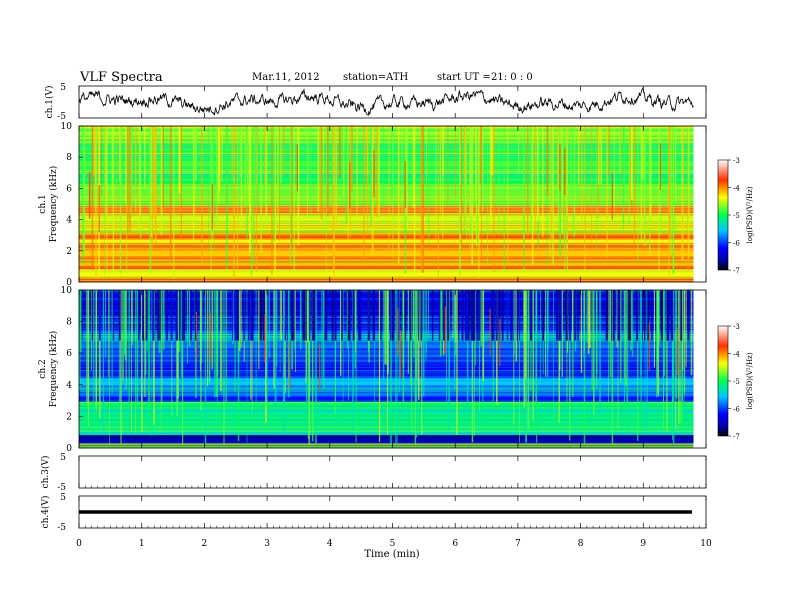 The image size is (792, 612). I want to click on ch1-colorbar-label: log(PSD)(V²/Hz), so click(750, 214).